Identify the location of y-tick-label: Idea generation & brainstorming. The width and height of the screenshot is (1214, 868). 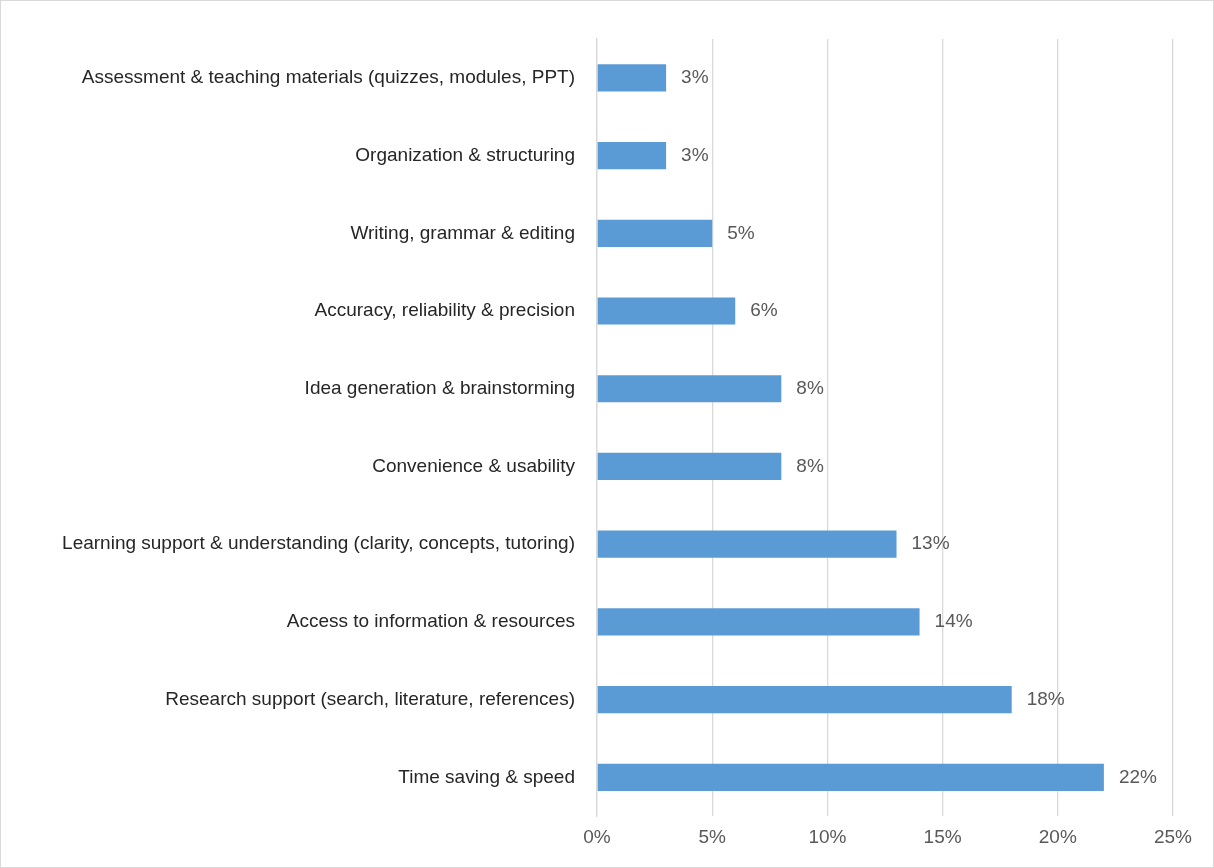
(439, 387).